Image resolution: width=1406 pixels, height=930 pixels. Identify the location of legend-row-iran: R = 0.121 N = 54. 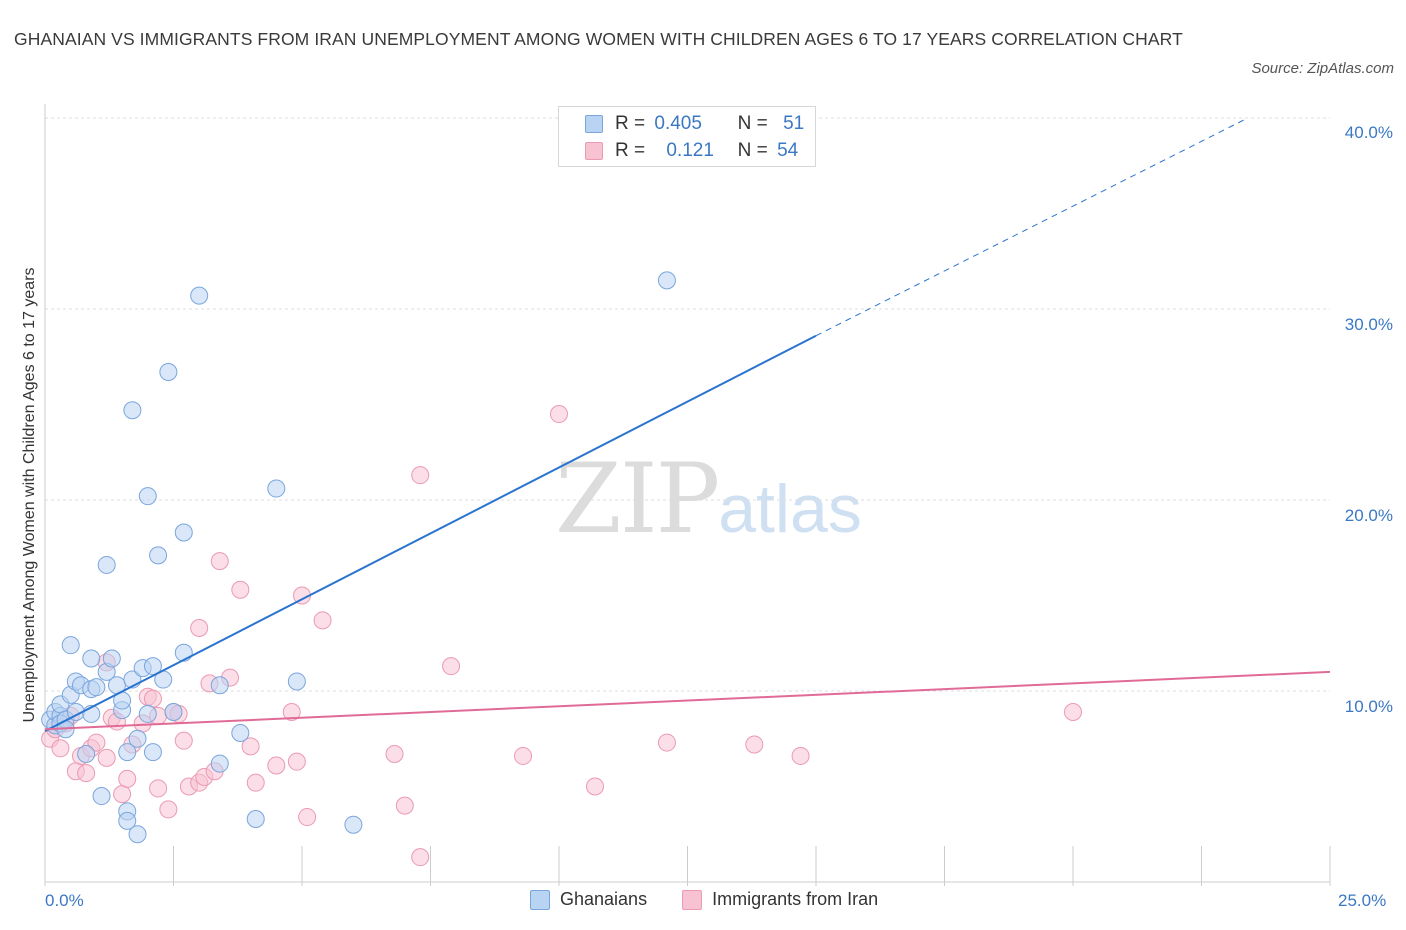
(691, 152).